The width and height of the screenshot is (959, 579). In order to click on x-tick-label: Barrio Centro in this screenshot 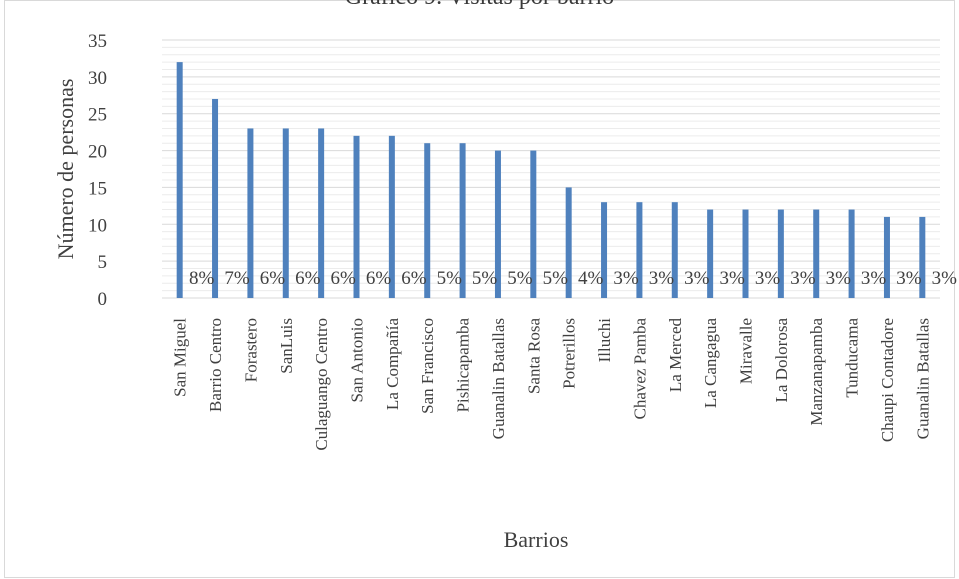, I will do `click(215, 365)`.